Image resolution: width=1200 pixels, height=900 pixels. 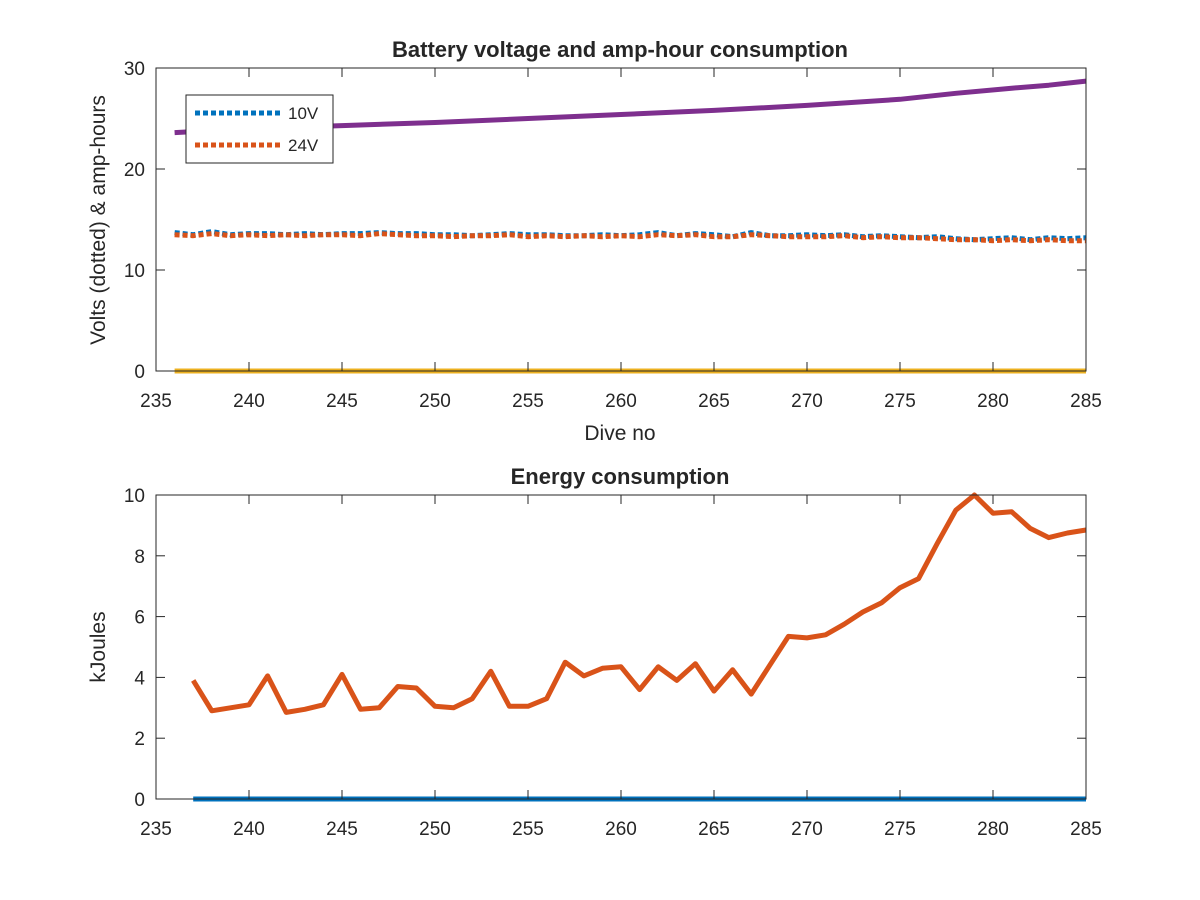 What do you see at coordinates (98, 646) in the screenshot?
I see `energy-chart-ylabel: kJoules` at bounding box center [98, 646].